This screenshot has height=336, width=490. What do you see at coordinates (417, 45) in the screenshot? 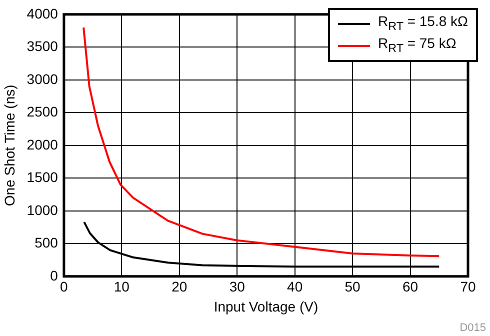
I see `legend-label: R$_{RT}$ = 75 kΩ` at bounding box center [417, 45].